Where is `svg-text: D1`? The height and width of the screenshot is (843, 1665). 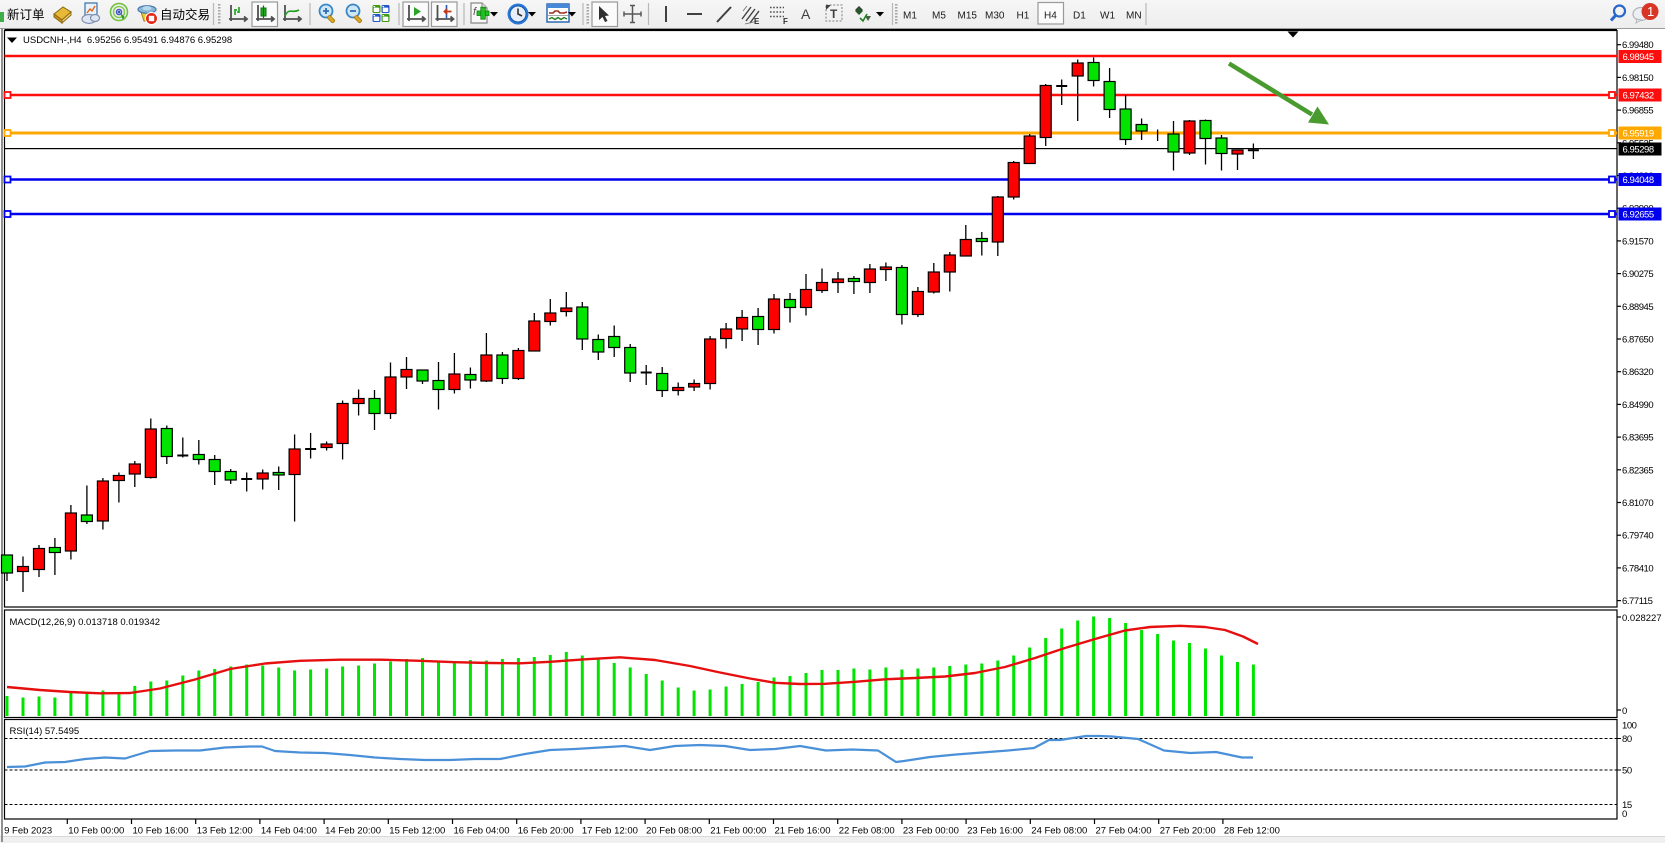 svg-text: D1 is located at coordinates (1079, 16).